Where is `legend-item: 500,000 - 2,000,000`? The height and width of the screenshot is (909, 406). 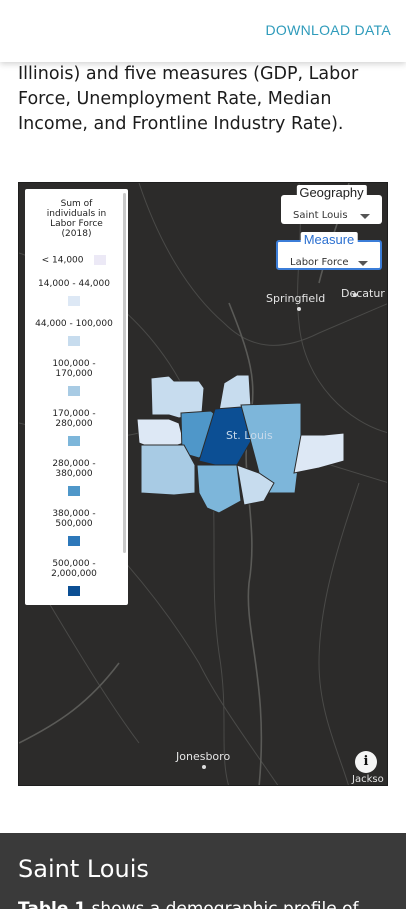
legend-item: 500,000 - 2,000,000 is located at coordinates (74, 579).